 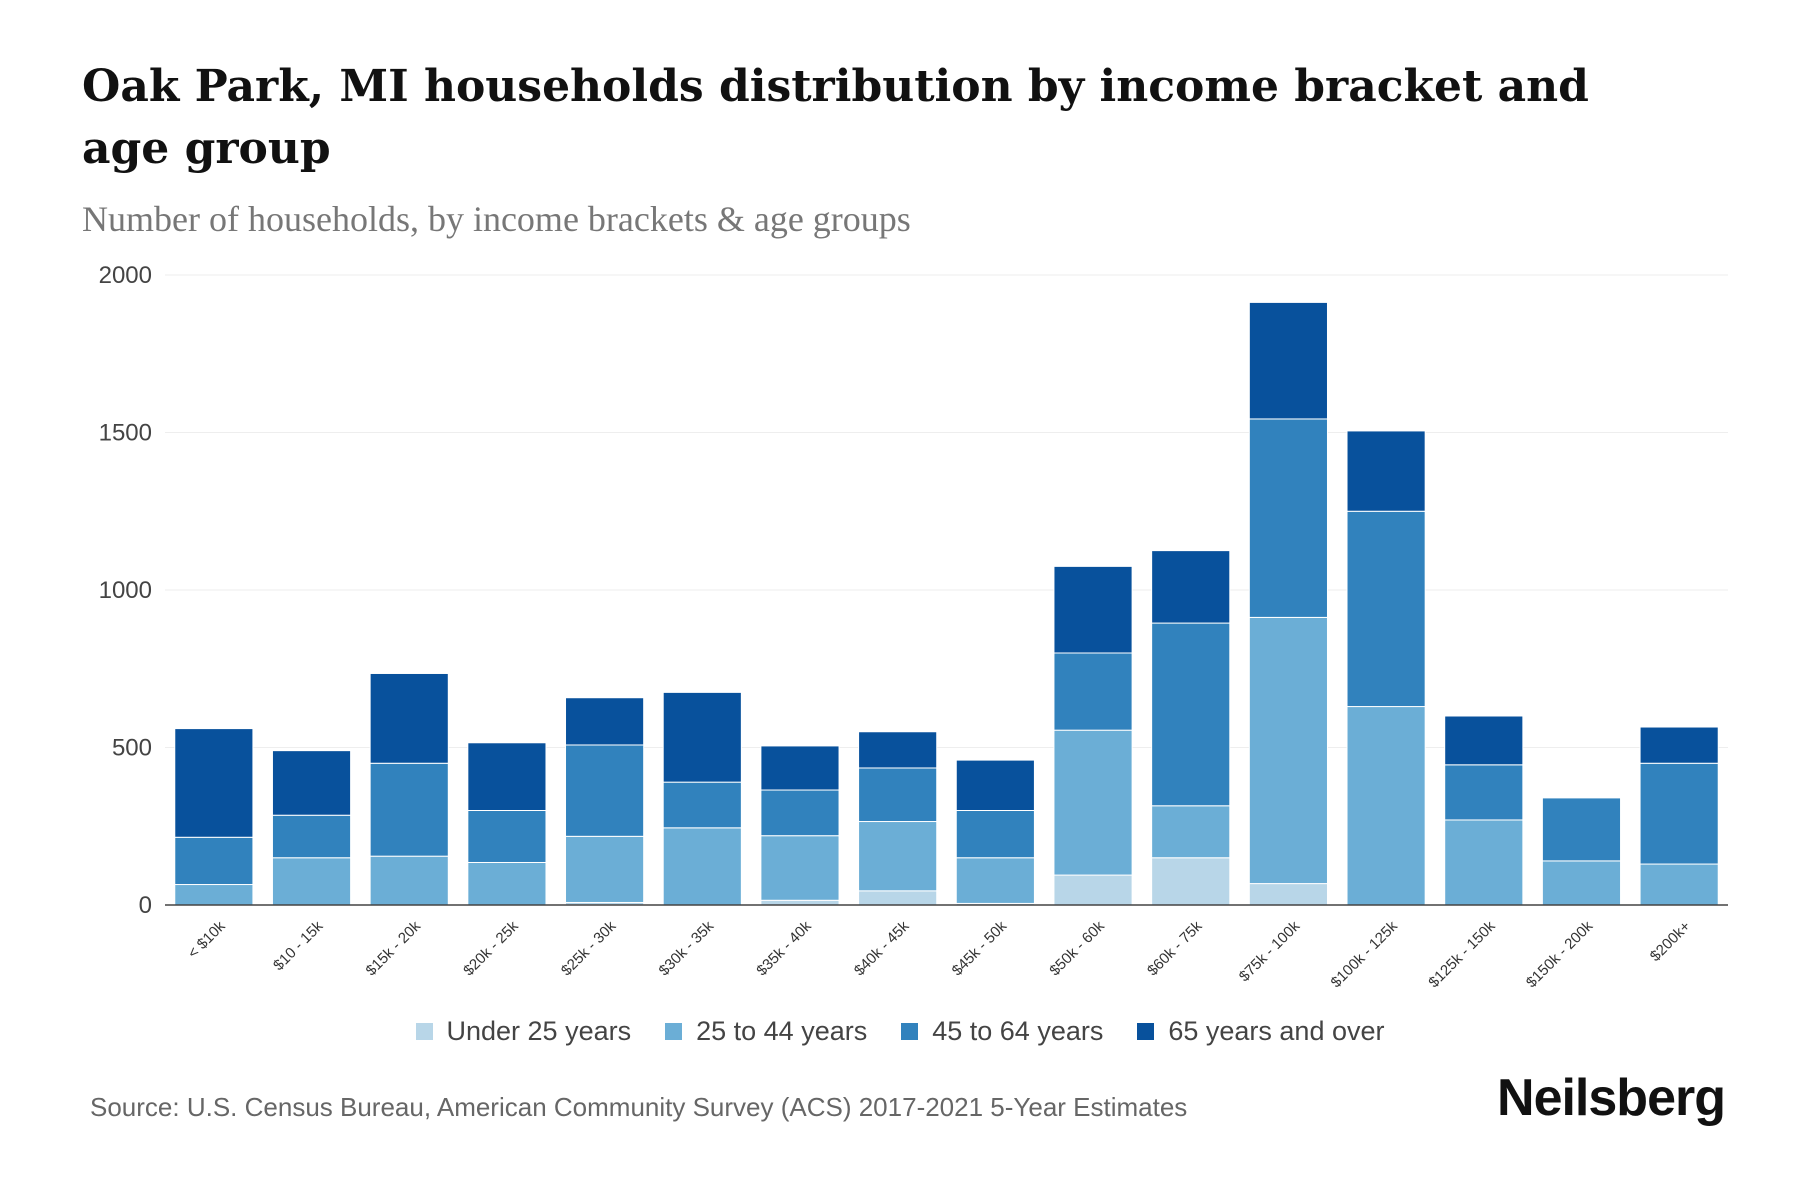 What do you see at coordinates (1276, 1031) in the screenshot?
I see `legend-label: 65 years and over` at bounding box center [1276, 1031].